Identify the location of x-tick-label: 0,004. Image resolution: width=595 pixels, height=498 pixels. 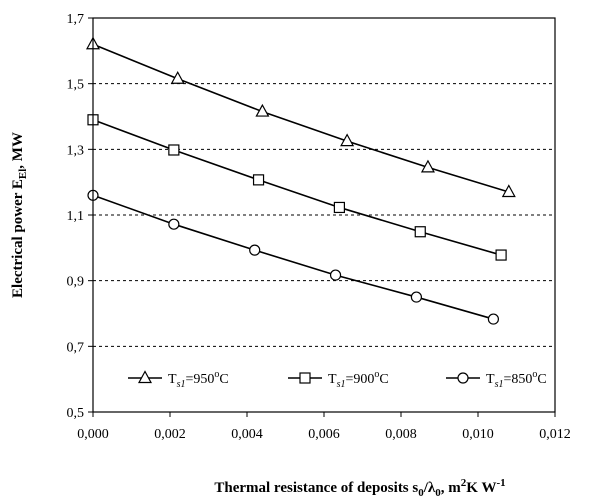
(247, 434).